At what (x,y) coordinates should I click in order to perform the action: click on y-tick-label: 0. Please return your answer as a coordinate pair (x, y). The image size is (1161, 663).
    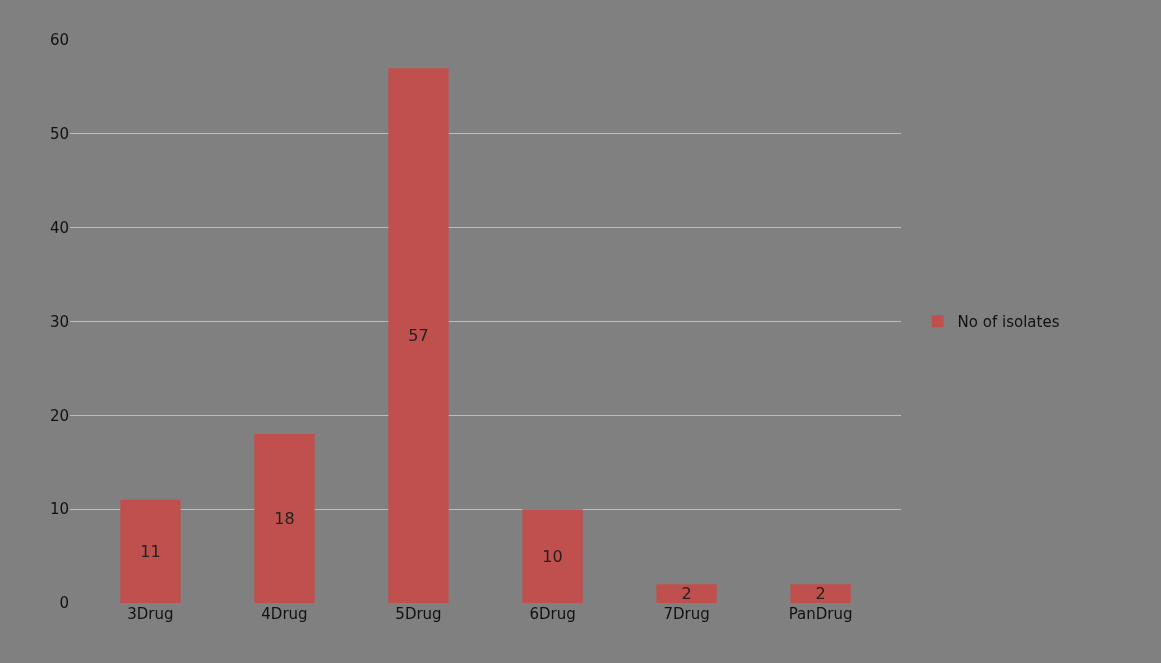
    Looking at the image, I should click on (64, 603).